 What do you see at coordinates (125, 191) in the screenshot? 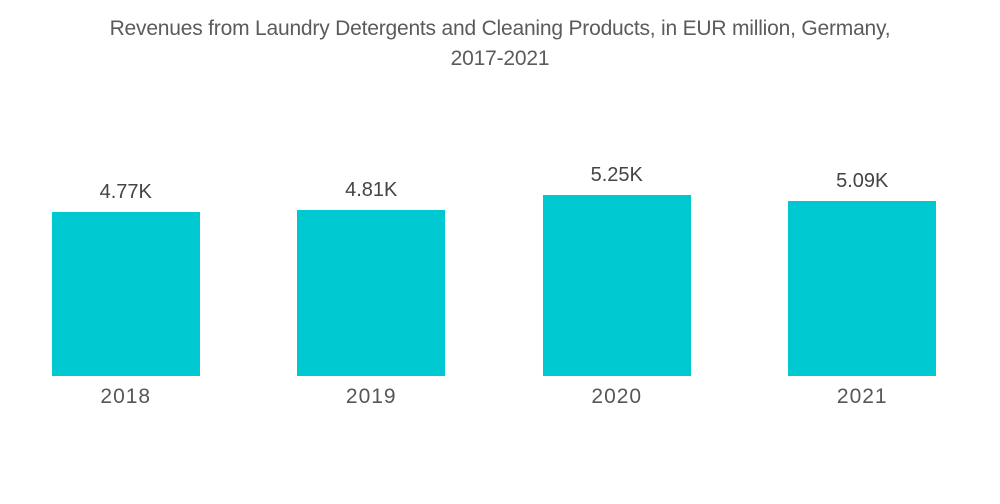
I see `bar-value-label: 4.77K` at bounding box center [125, 191].